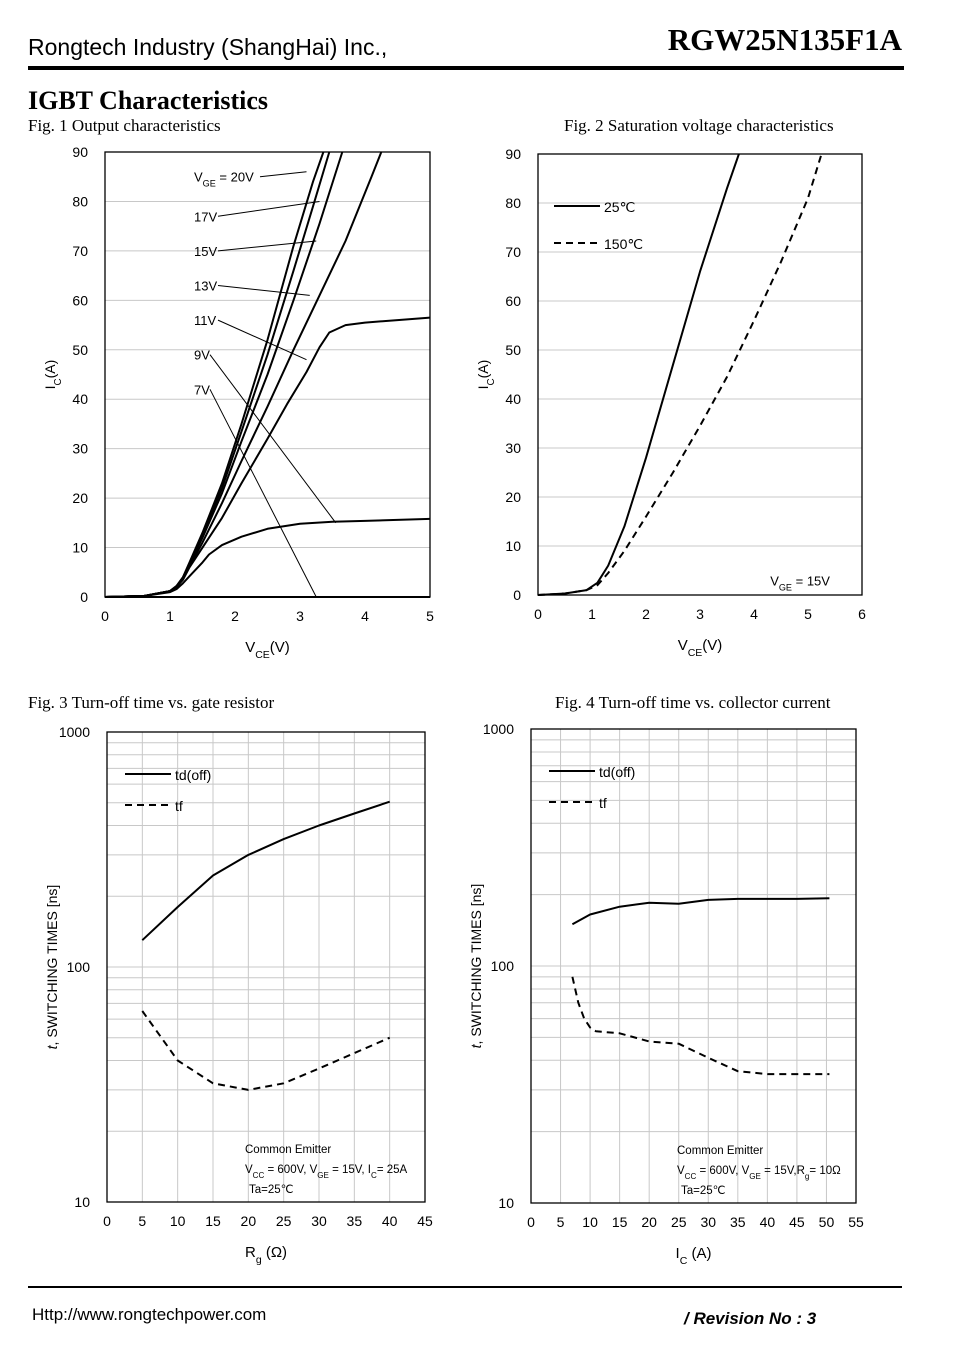 This screenshot has height=1359, width=960. What do you see at coordinates (561, 1222) in the screenshot?
I see `fig4-x-tick-label: 5` at bounding box center [561, 1222].